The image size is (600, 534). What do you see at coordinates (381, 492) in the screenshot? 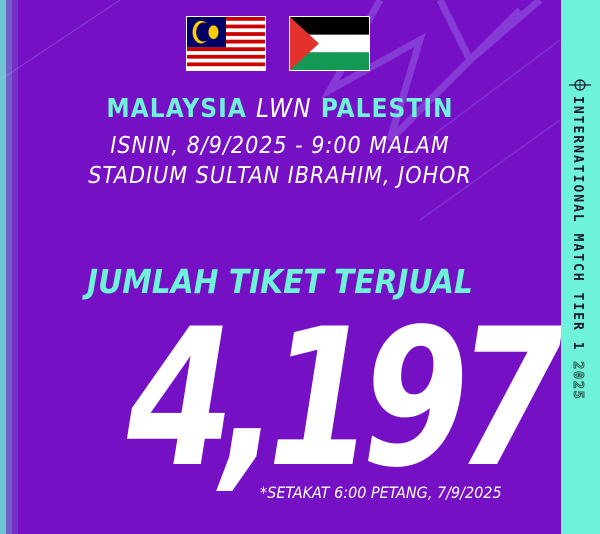
I see `tickets-note: *SETAKAT 6:00 PETANG, 7/9/2025` at bounding box center [381, 492].